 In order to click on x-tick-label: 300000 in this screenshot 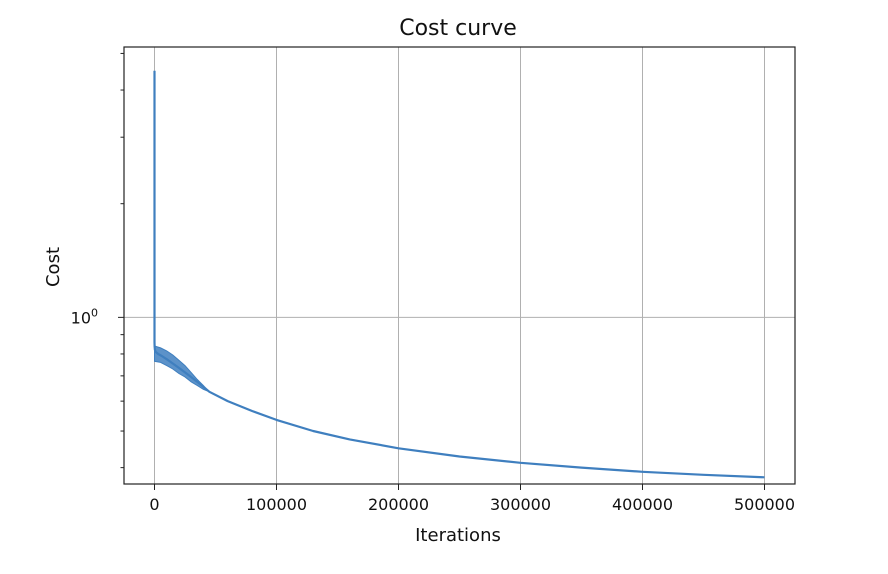, I will do `click(520, 504)`.